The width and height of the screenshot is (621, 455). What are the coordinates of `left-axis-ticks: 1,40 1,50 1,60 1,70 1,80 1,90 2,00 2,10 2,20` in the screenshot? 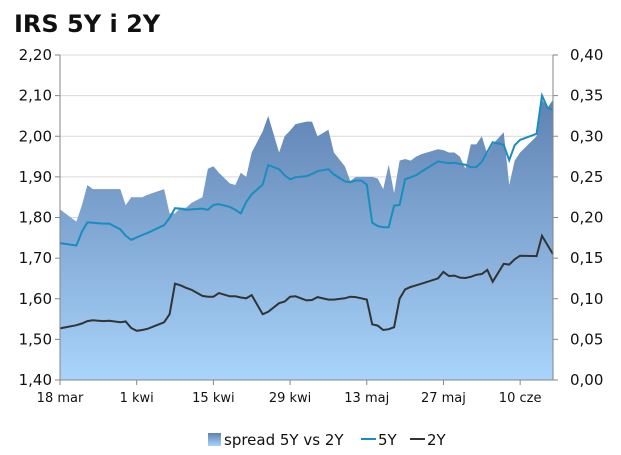 It's located at (39, 217).